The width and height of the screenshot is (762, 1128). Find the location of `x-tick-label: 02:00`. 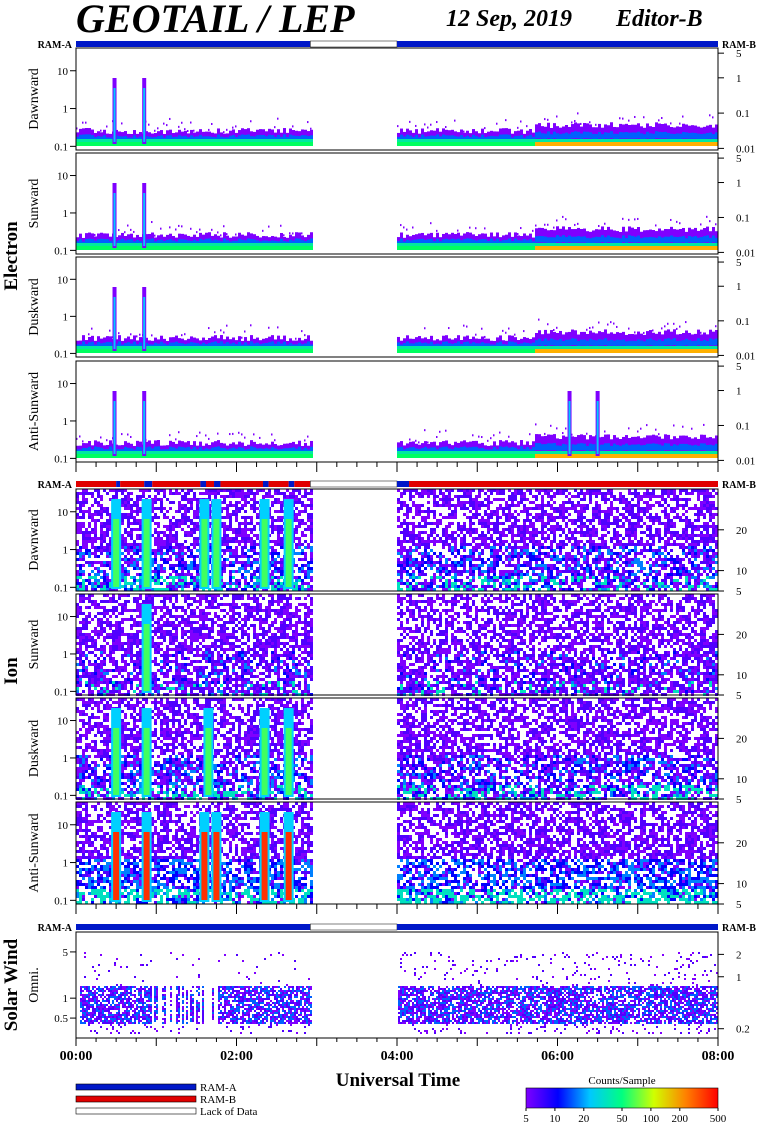

x-tick-label: 02:00 is located at coordinates (236, 1056).